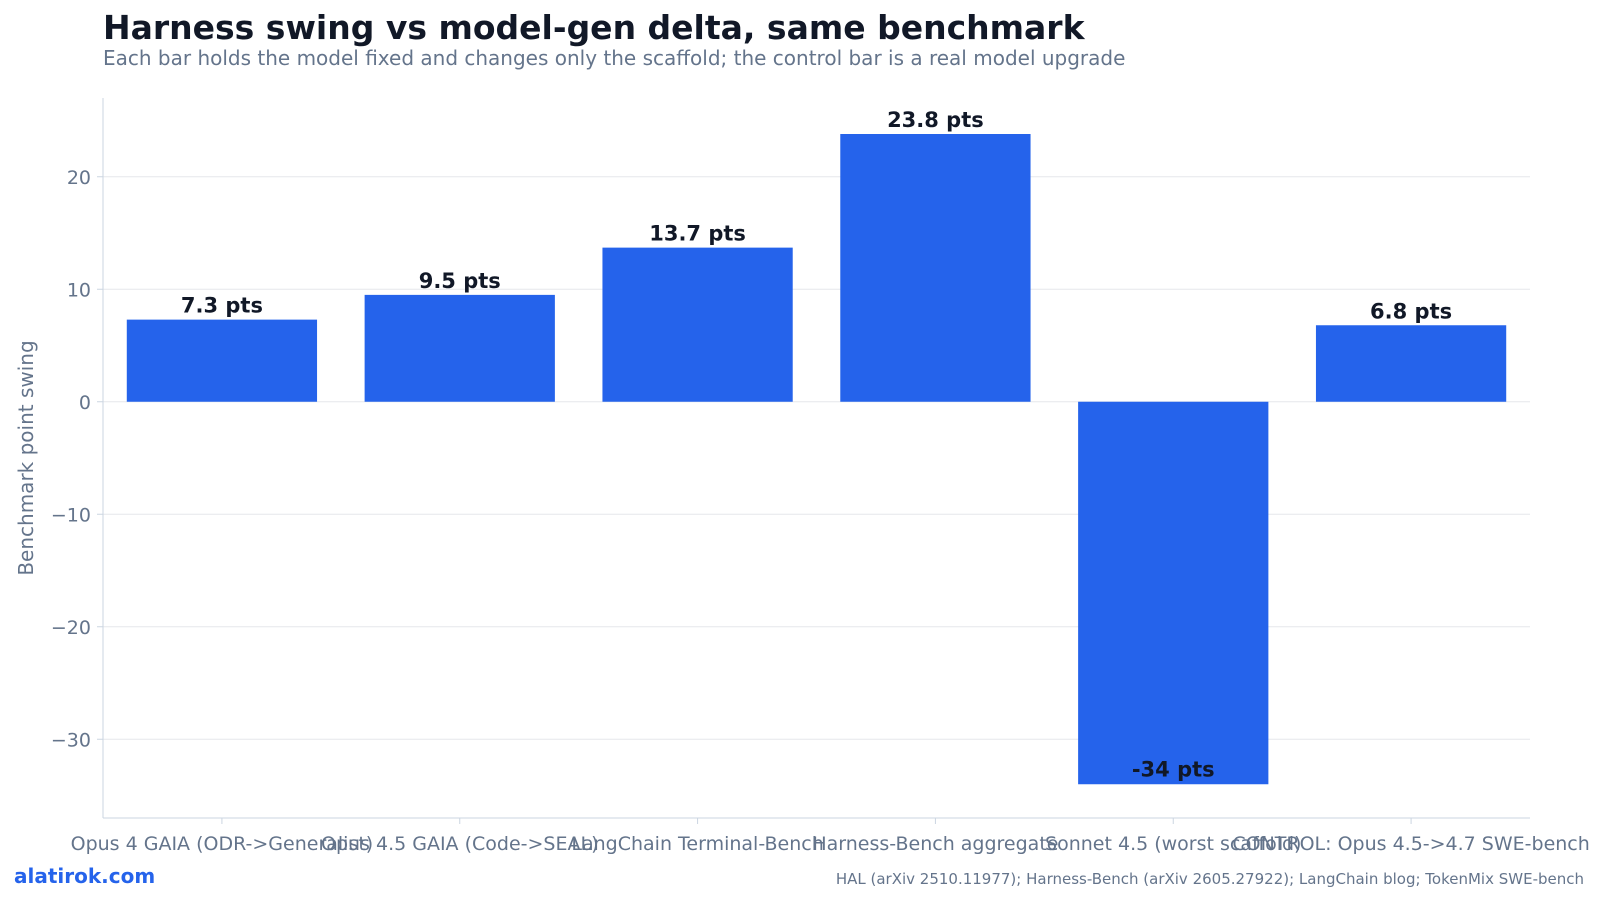  I want to click on x-tick-label: LangChain Terminal-Bench, so click(697, 844).